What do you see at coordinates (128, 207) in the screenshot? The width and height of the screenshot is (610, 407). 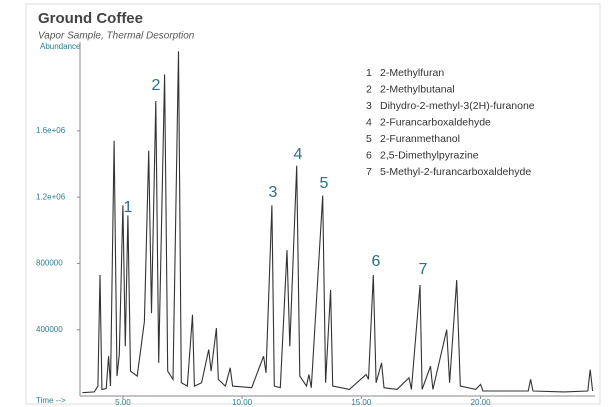 I see `peak-label: 1` at bounding box center [128, 207].